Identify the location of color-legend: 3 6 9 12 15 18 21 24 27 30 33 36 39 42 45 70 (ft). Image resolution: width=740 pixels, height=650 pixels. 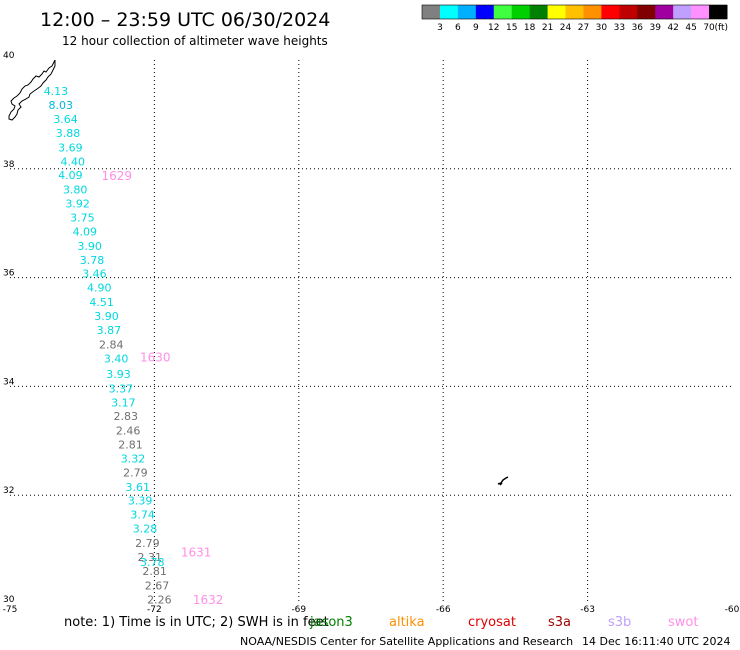
(574, 18).